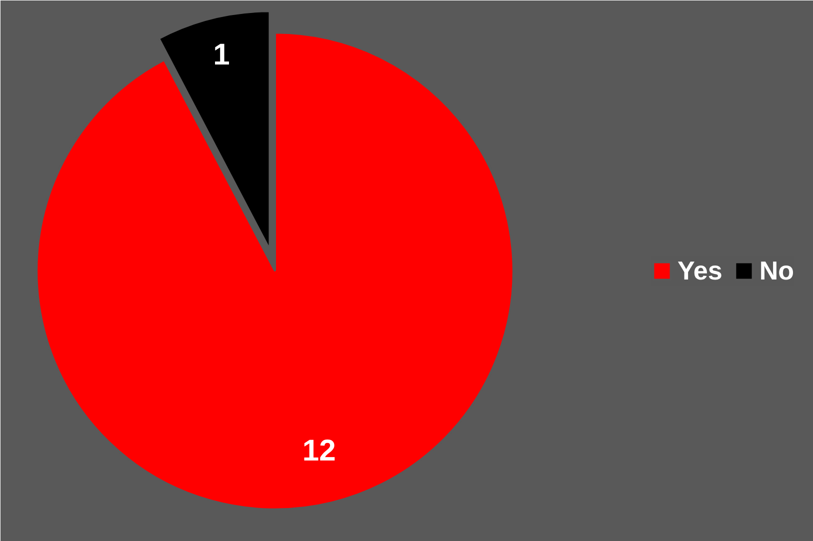 This screenshot has height=541, width=813. What do you see at coordinates (700, 270) in the screenshot?
I see `legend-label: Yes` at bounding box center [700, 270].